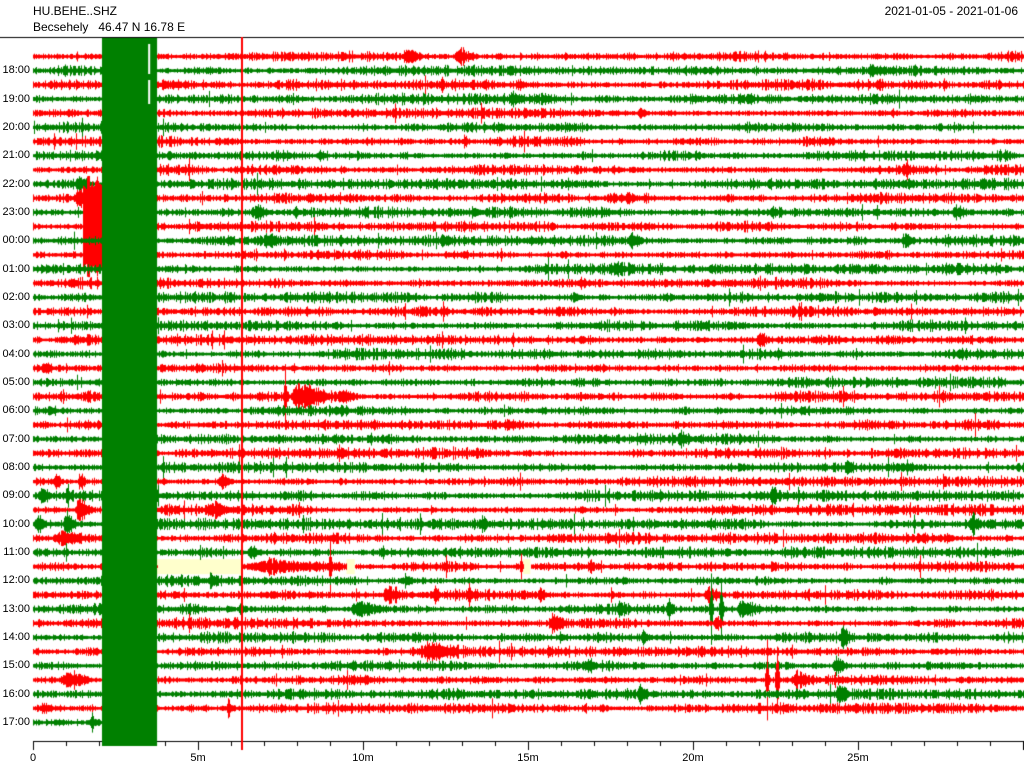 This screenshot has width=1024, height=768. What do you see at coordinates (16, 636) in the screenshot?
I see `hour-label: 14:00` at bounding box center [16, 636].